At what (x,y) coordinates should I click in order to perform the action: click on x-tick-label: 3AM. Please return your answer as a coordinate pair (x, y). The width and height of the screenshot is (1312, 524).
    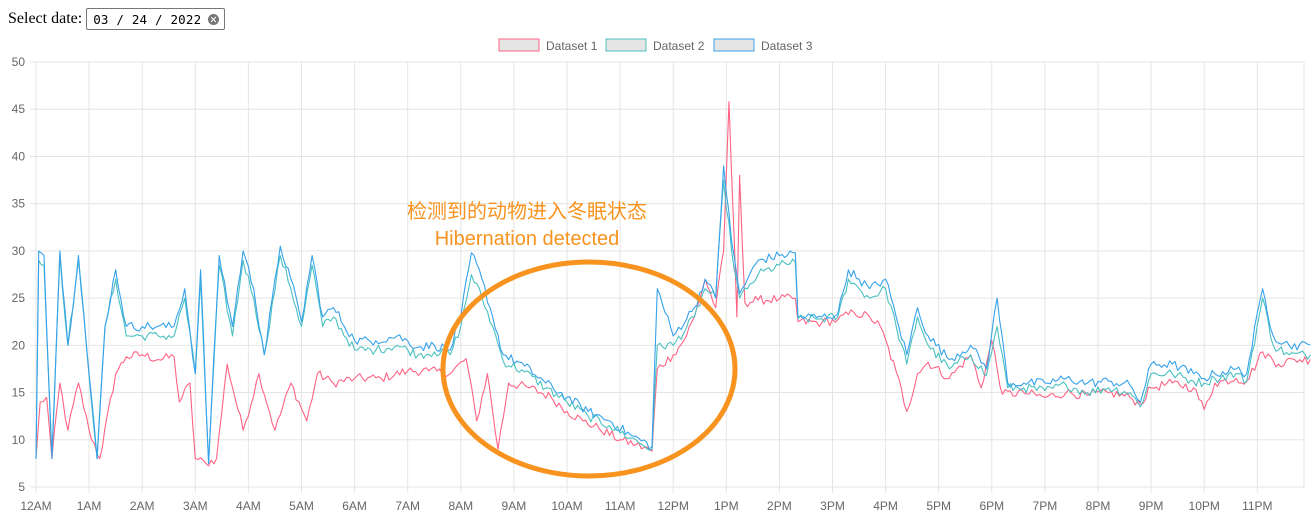
    Looking at the image, I should click on (195, 506).